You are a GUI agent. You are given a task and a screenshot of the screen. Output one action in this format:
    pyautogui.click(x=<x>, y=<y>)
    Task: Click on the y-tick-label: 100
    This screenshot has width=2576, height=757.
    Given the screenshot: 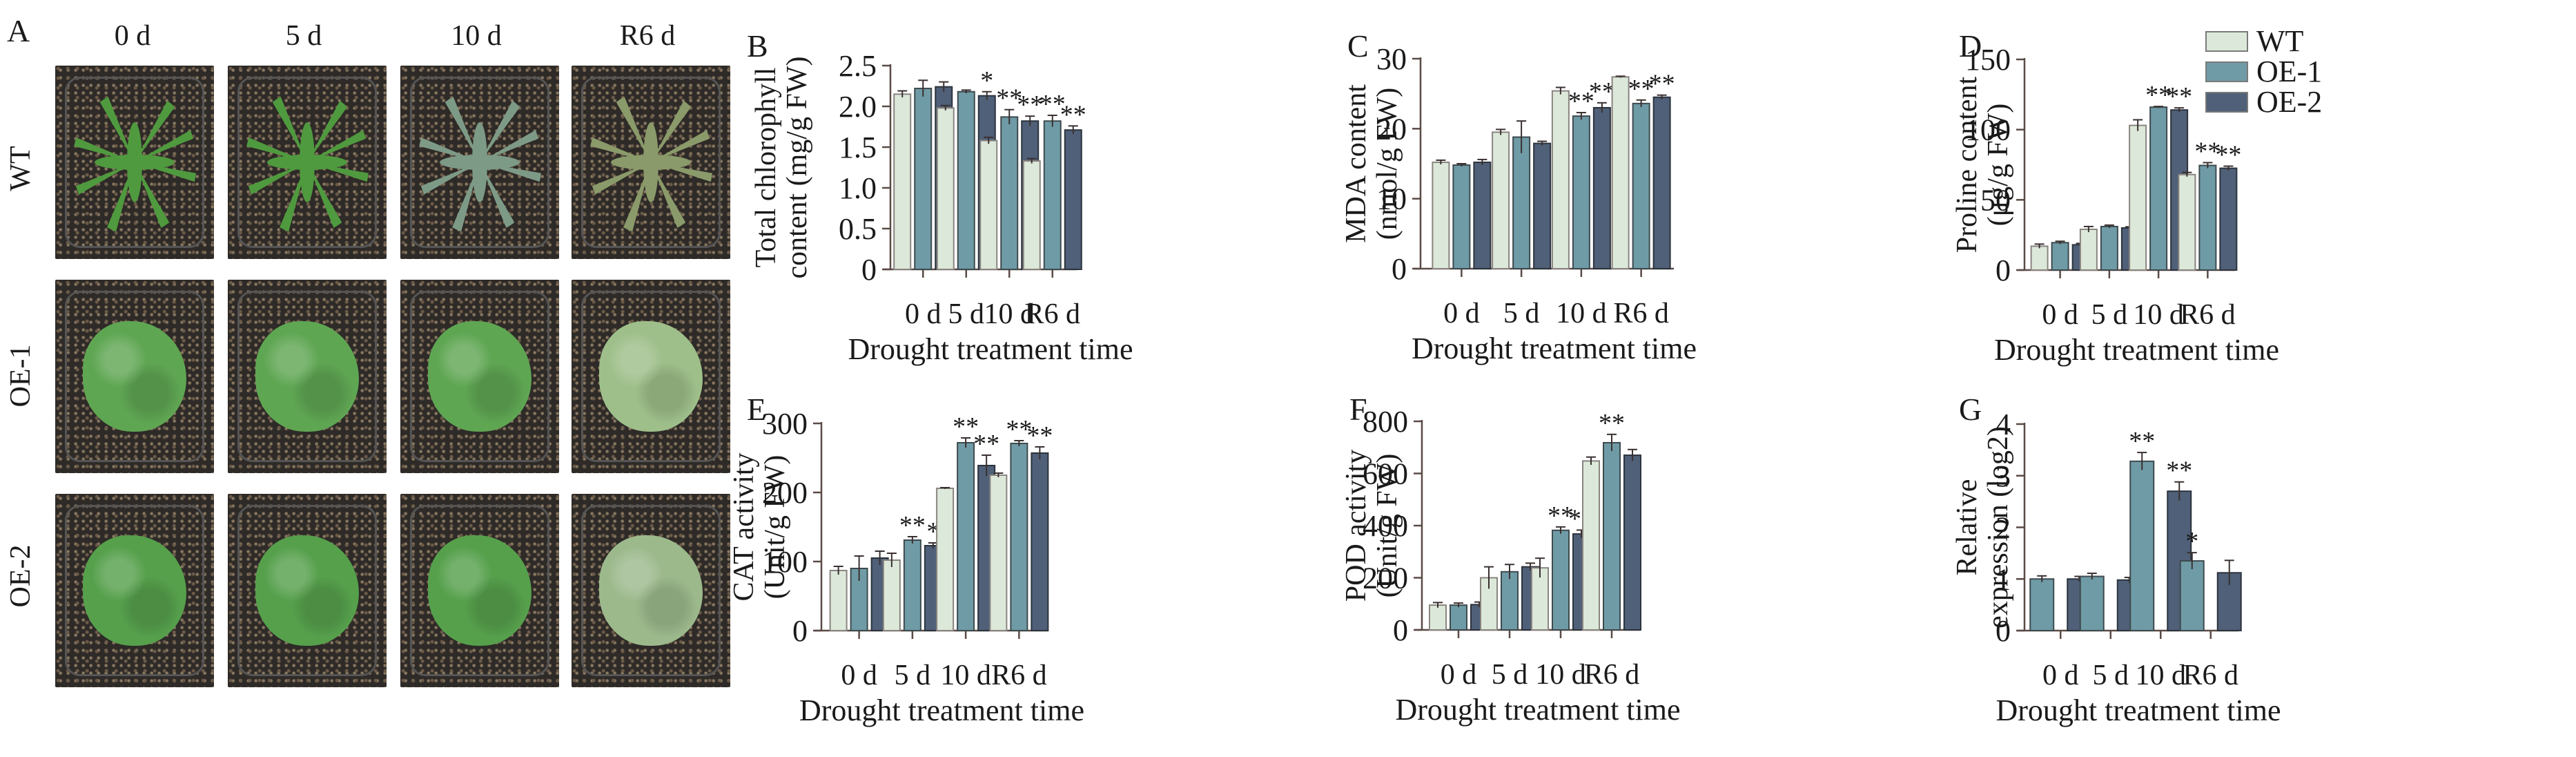 What is the action you would take?
    pyautogui.click(x=785, y=562)
    